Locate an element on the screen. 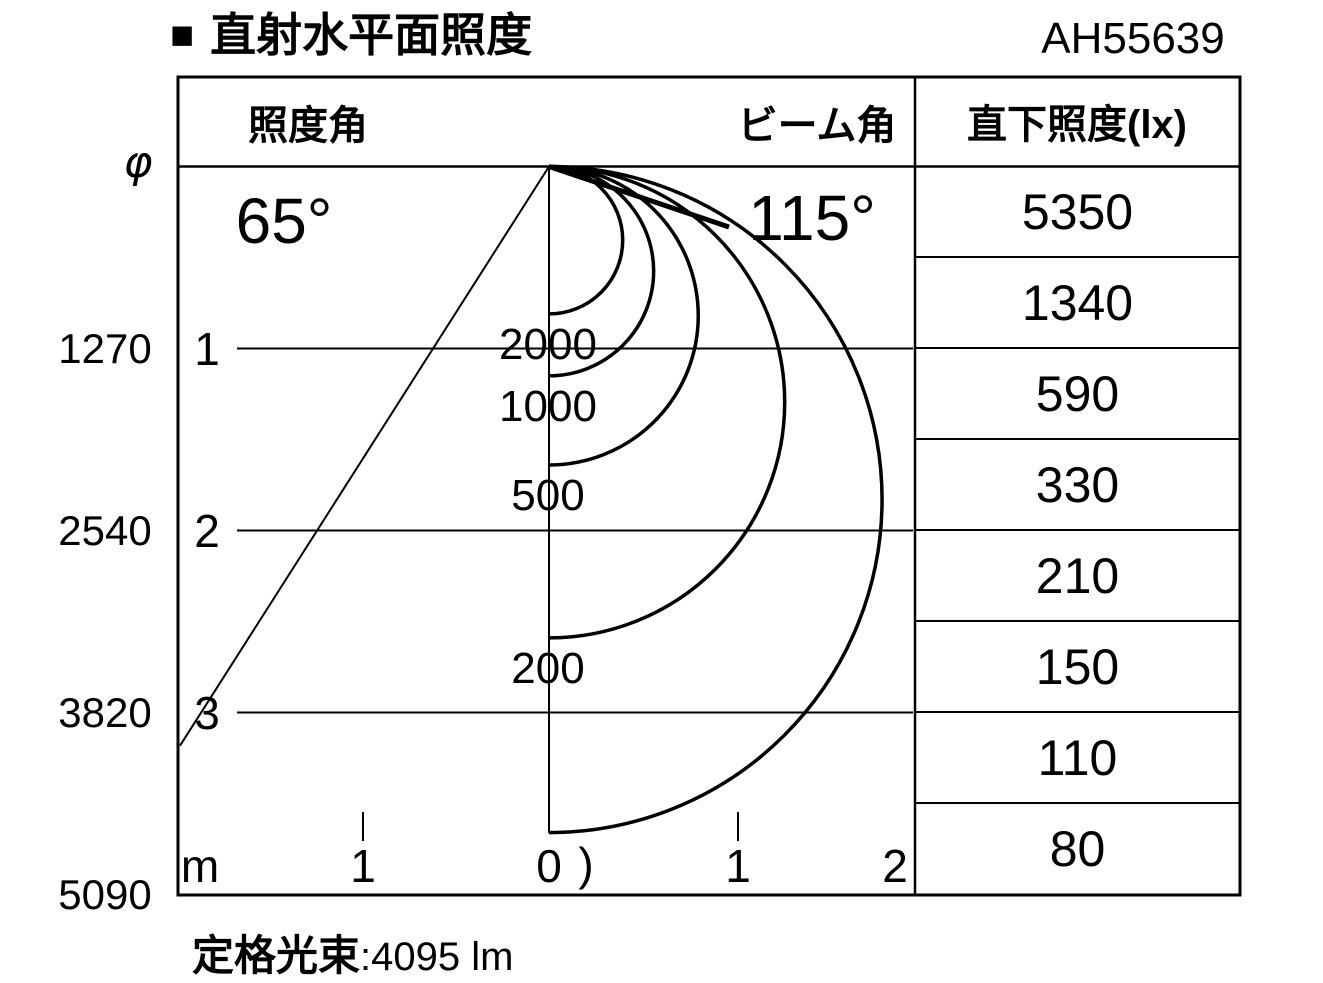 The height and width of the screenshot is (983, 1323). x-axis-tick-label: 2 is located at coordinates (895, 866).